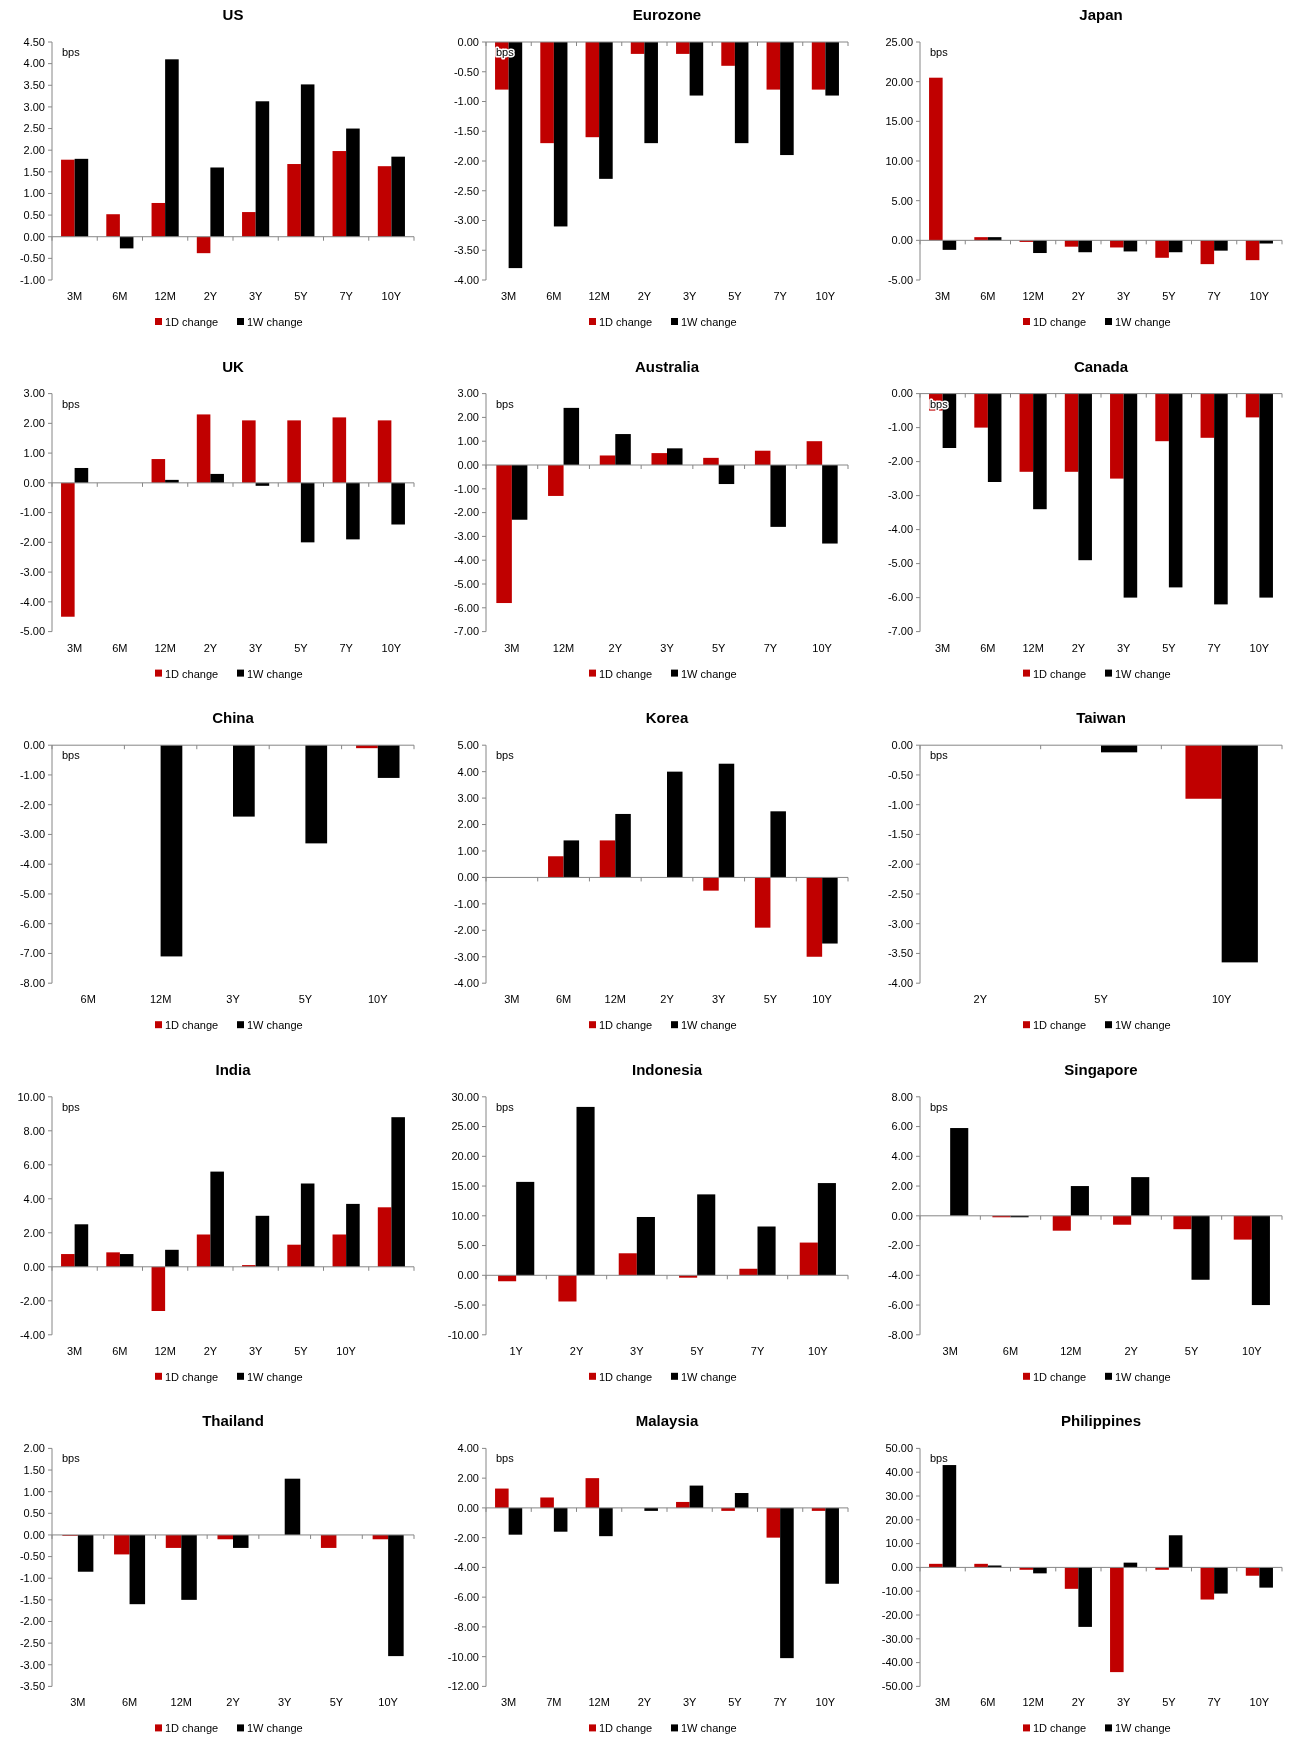 Image resolution: width=1303 pixels, height=1758 pixels. I want to click on y-tick-label: 50.00, so click(899, 1448).